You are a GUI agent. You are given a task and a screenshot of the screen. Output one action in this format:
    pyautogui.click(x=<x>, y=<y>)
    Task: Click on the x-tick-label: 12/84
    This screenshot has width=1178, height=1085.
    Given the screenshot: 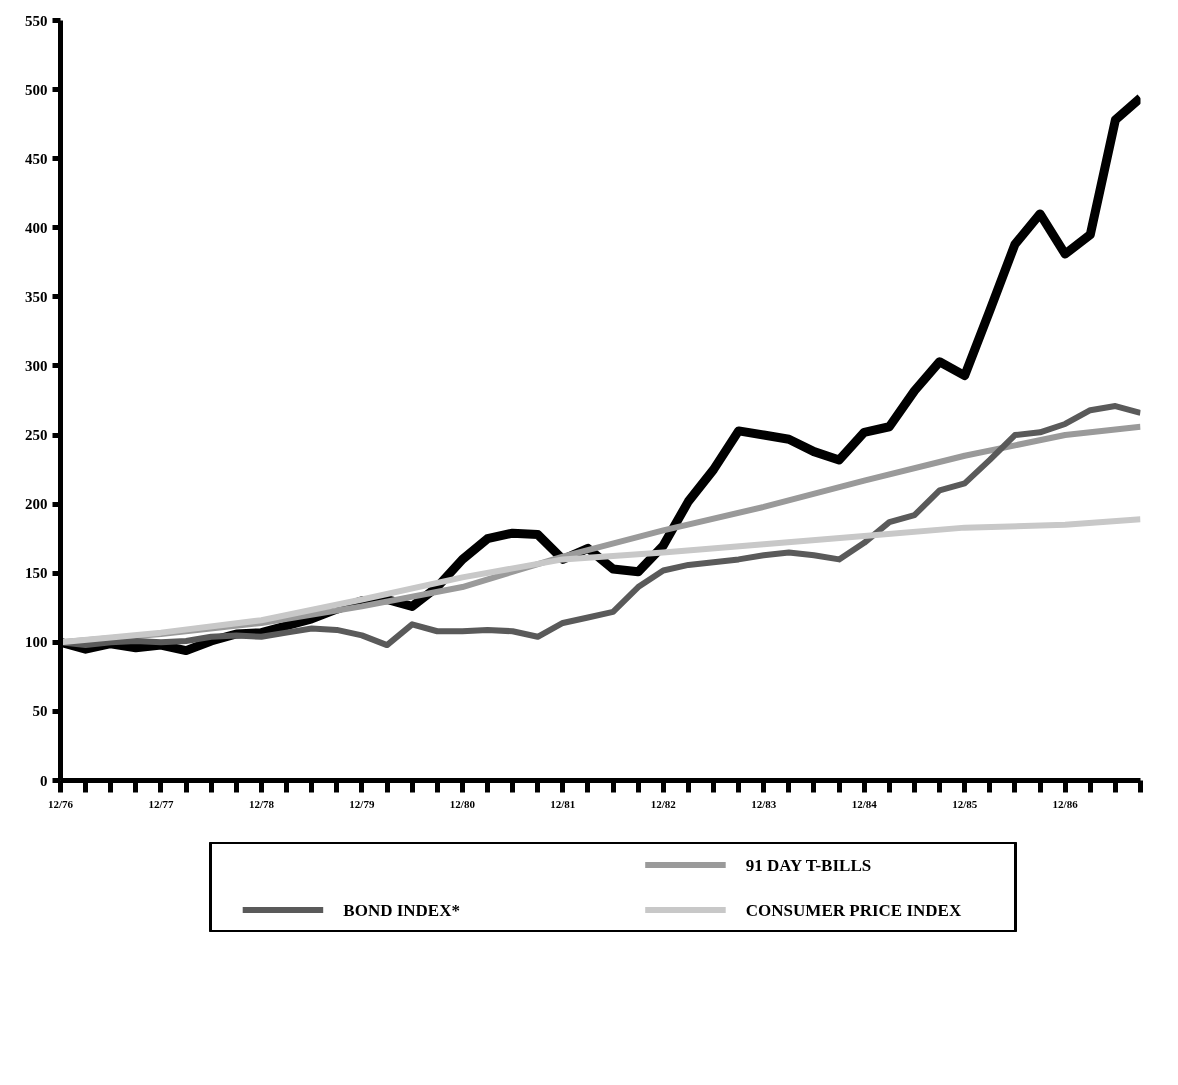 What is the action you would take?
    pyautogui.click(x=864, y=803)
    